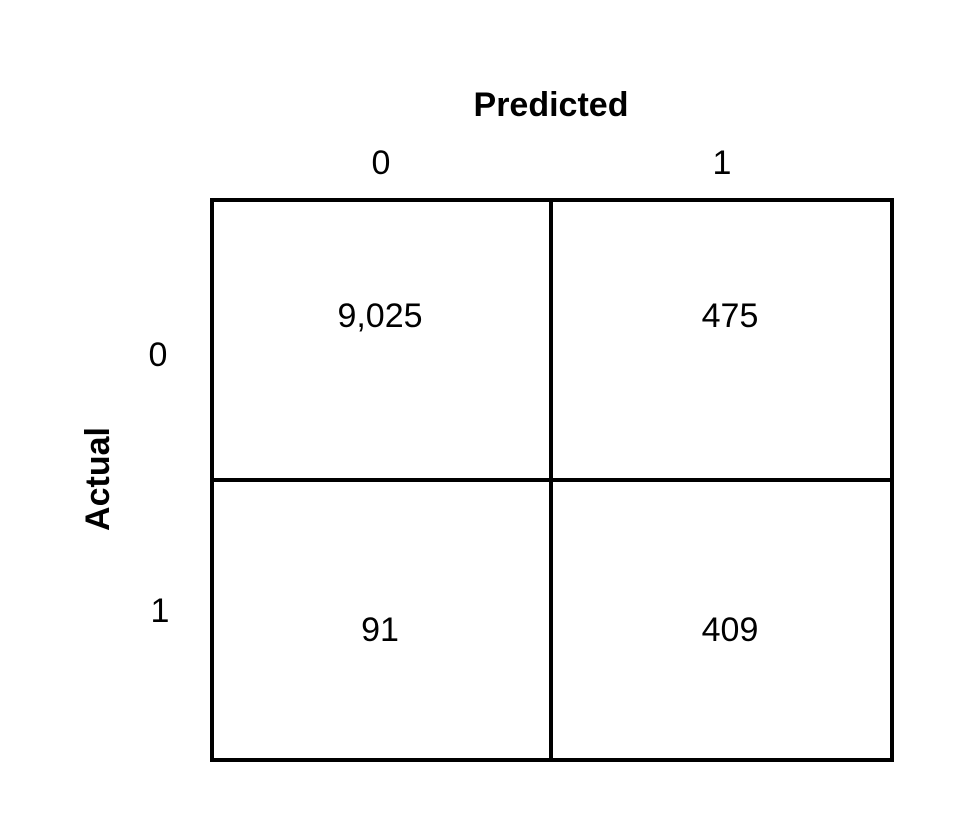 The image size is (954, 832). Describe the element at coordinates (730, 316) in the screenshot. I see `cell-actual-0-predicted-1: 475` at that location.